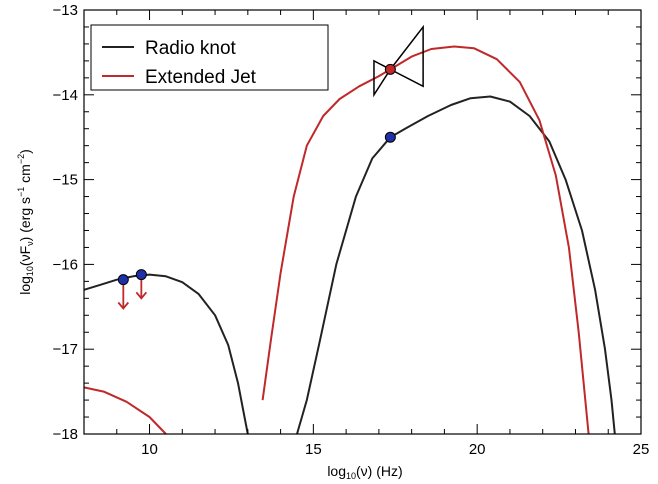 The width and height of the screenshot is (658, 484). I want to click on legend: Radio knot Extended Jet, so click(209, 57).